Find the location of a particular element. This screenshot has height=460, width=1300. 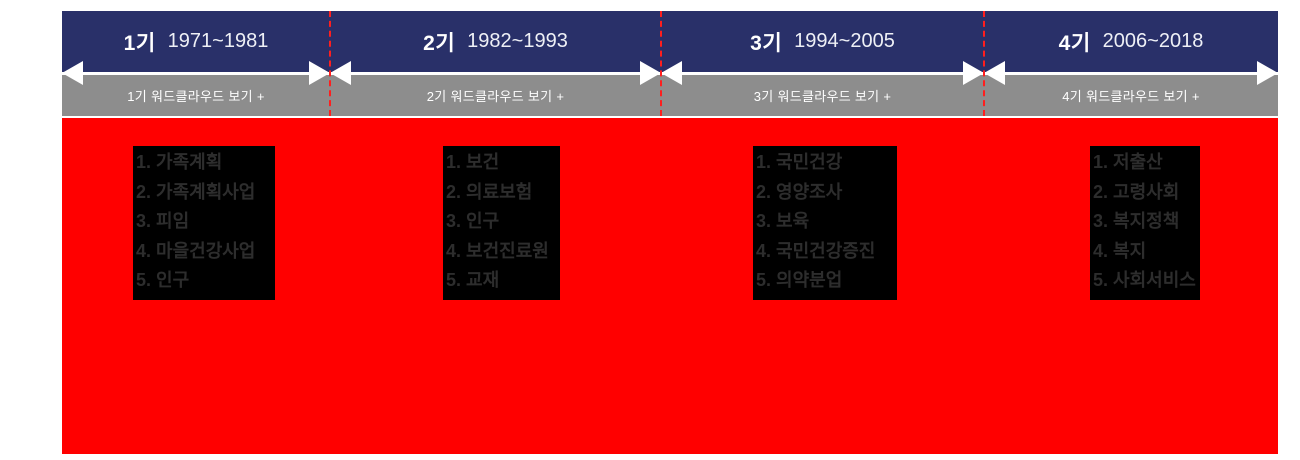

period-label: 2기 is located at coordinates (439, 43).